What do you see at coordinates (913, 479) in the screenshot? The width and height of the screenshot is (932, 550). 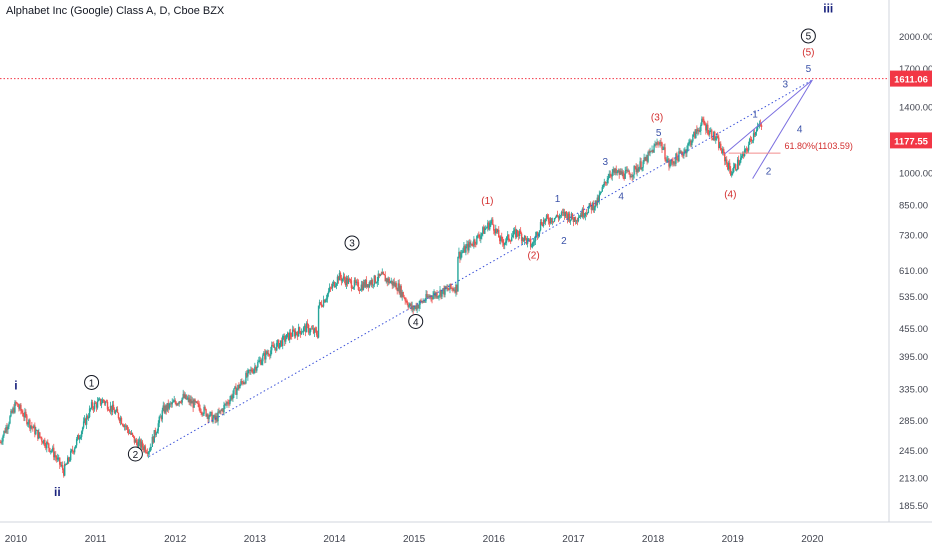 I see `y-tick-label: 213.00` at bounding box center [913, 479].